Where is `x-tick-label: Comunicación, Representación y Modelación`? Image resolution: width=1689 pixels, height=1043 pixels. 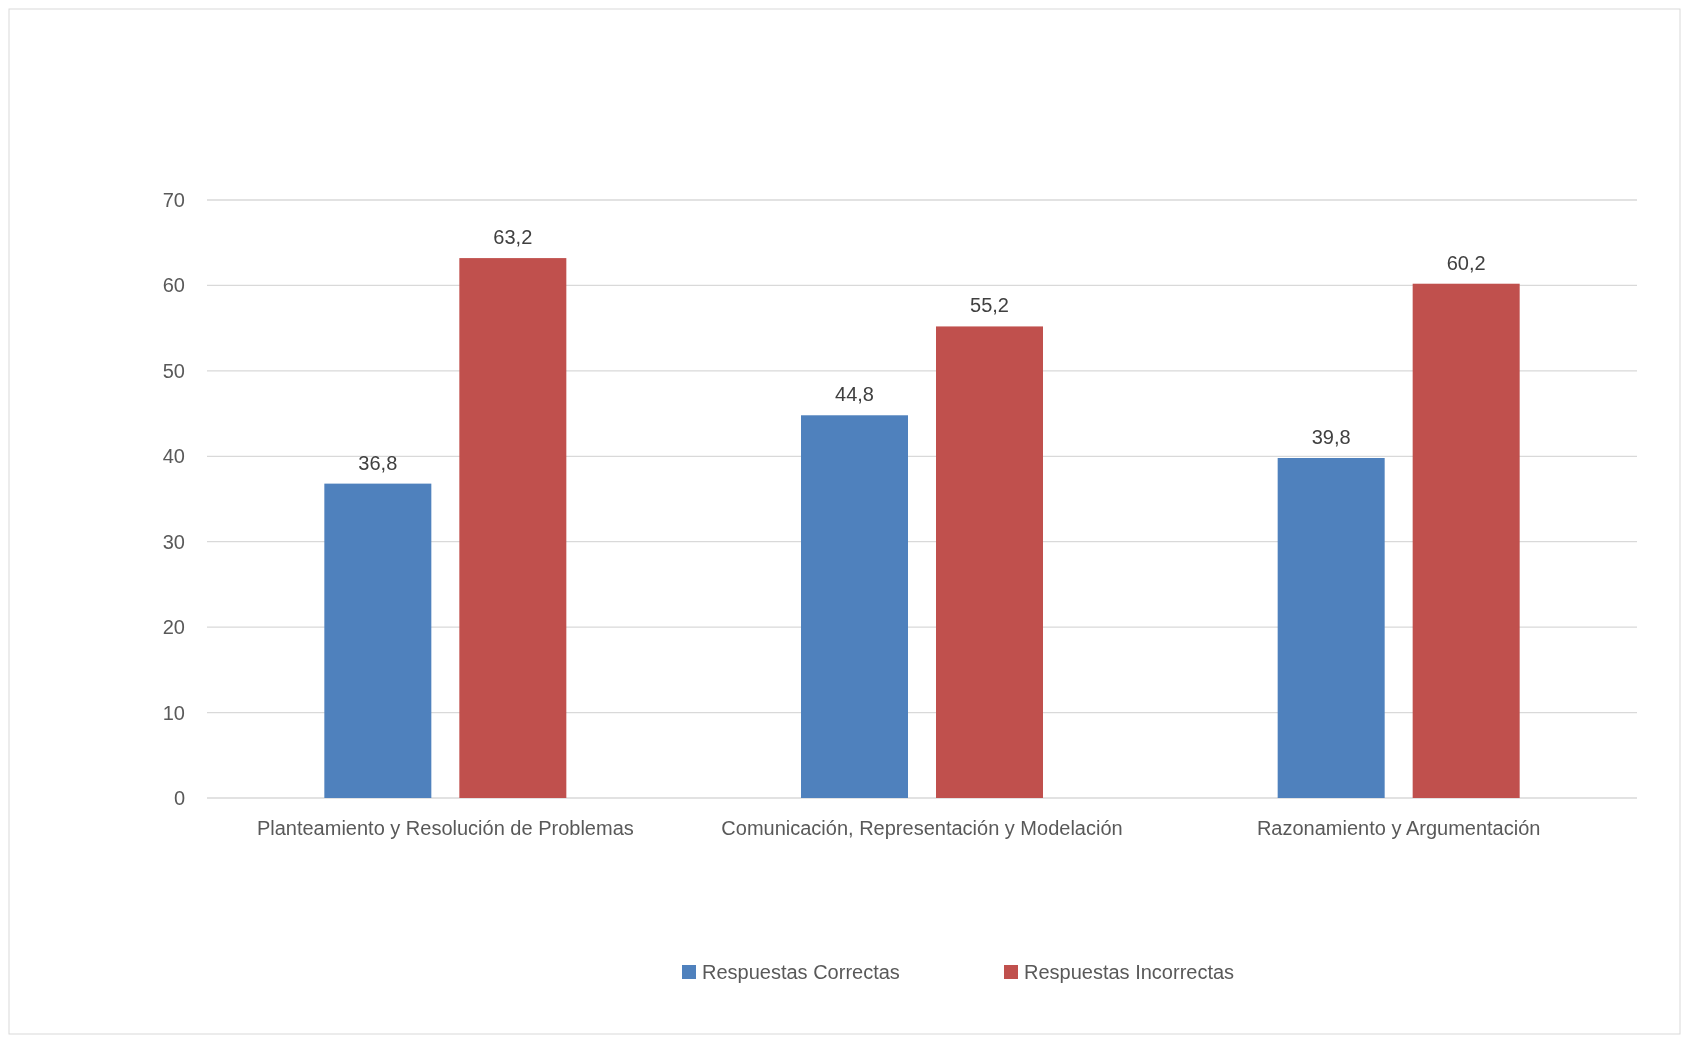 x-tick-label: Comunicación, Representación y Modelación is located at coordinates (922, 828).